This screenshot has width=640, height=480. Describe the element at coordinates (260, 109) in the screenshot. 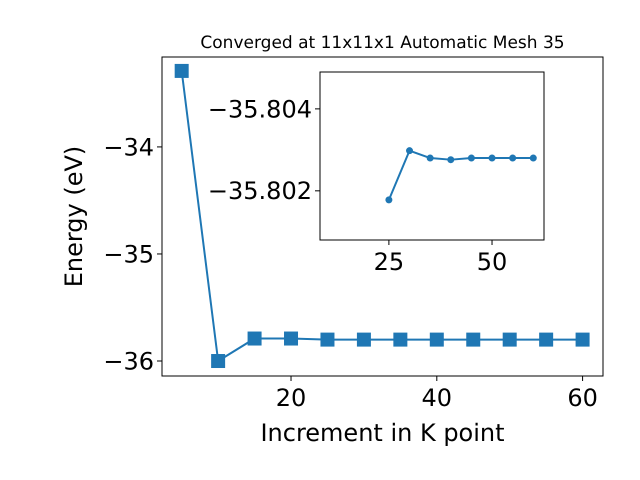

I see `y-tick-label: −35.804` at that location.